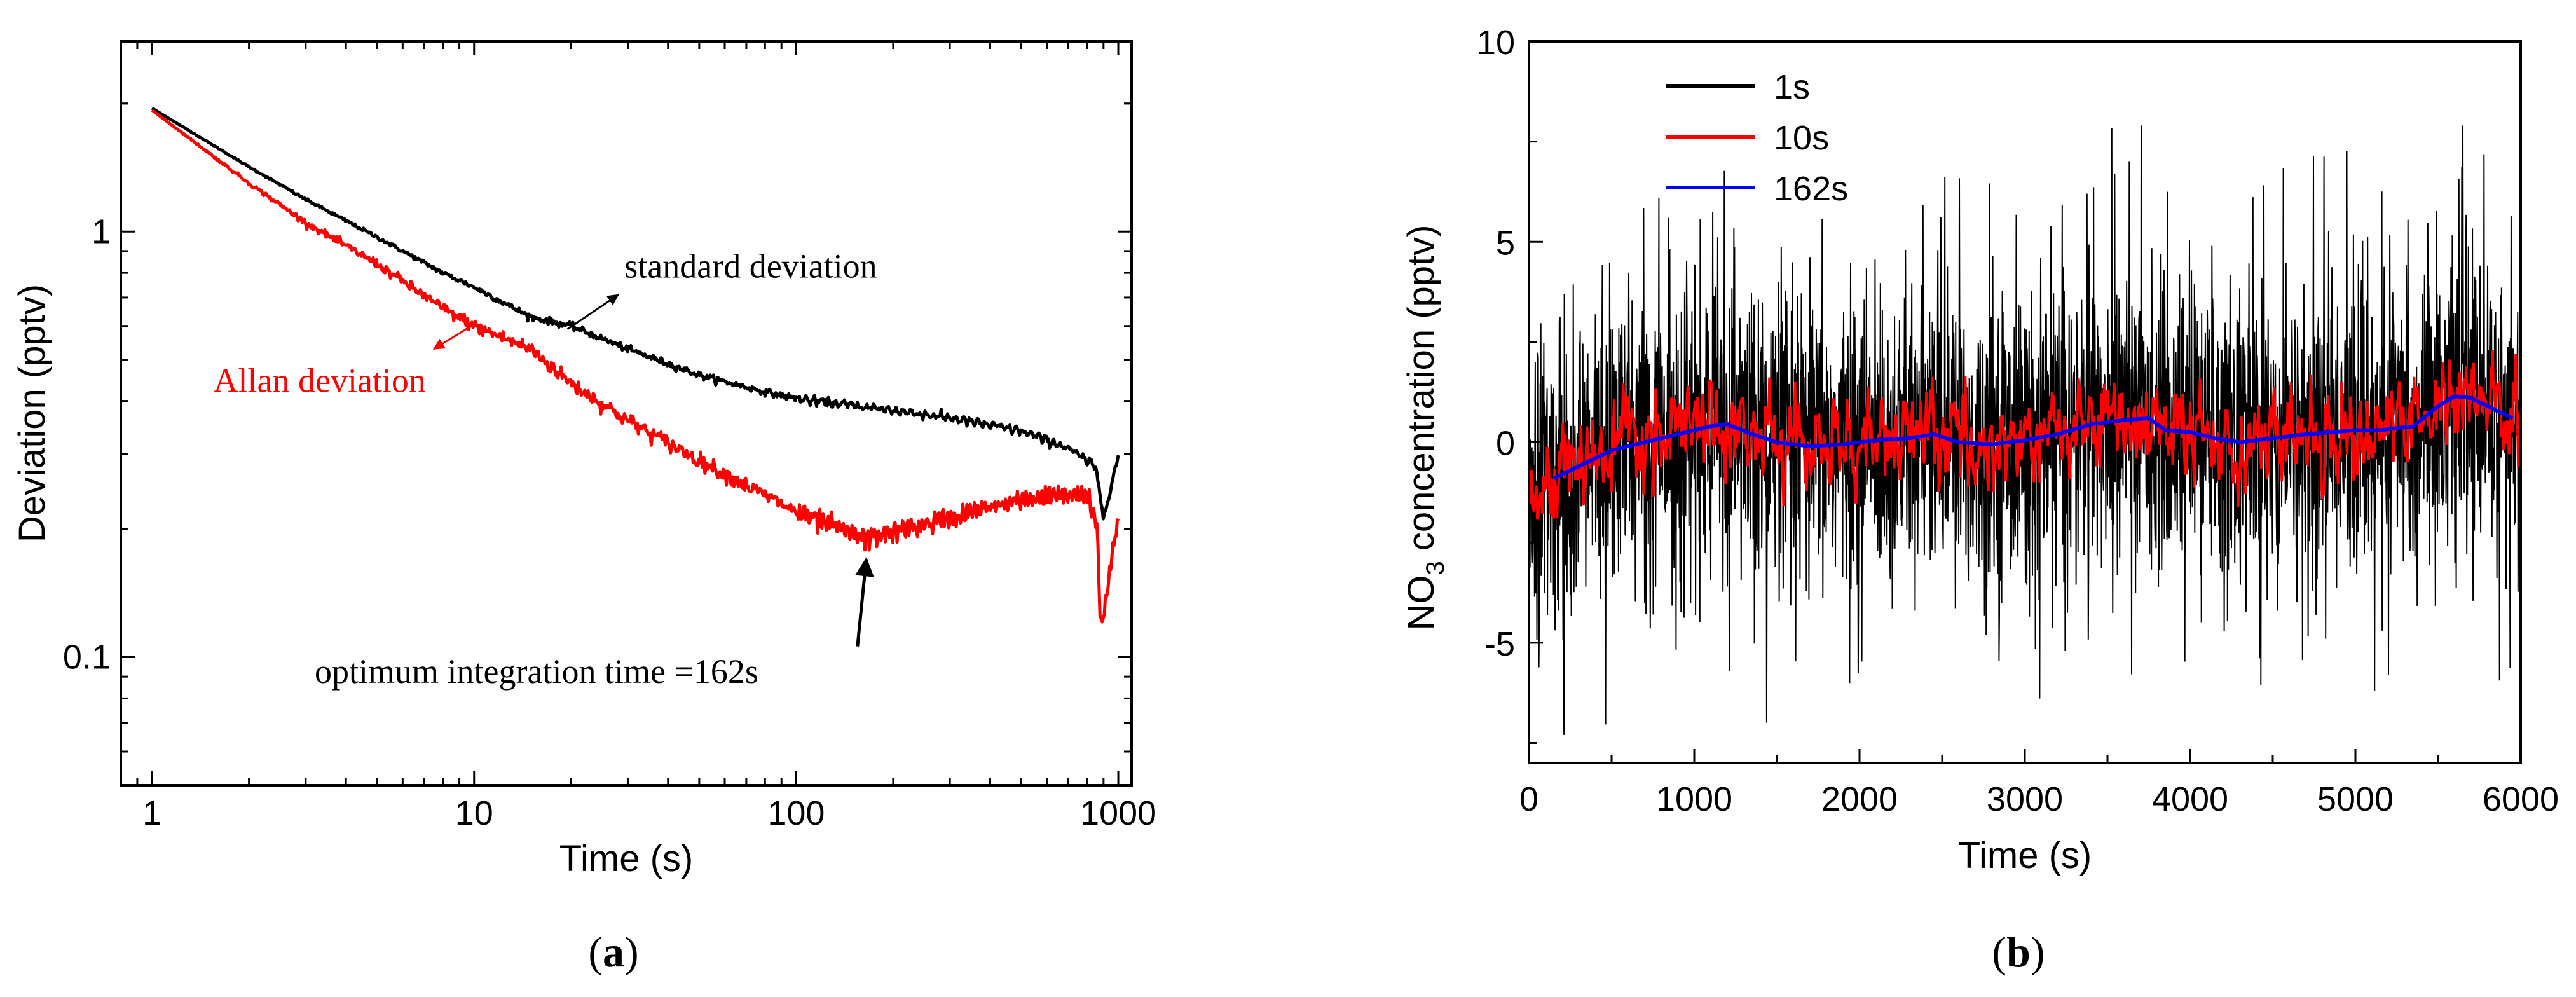  What do you see at coordinates (1436, 568) in the screenshot?
I see `panel-b-y-label-sub: 3` at bounding box center [1436, 568].